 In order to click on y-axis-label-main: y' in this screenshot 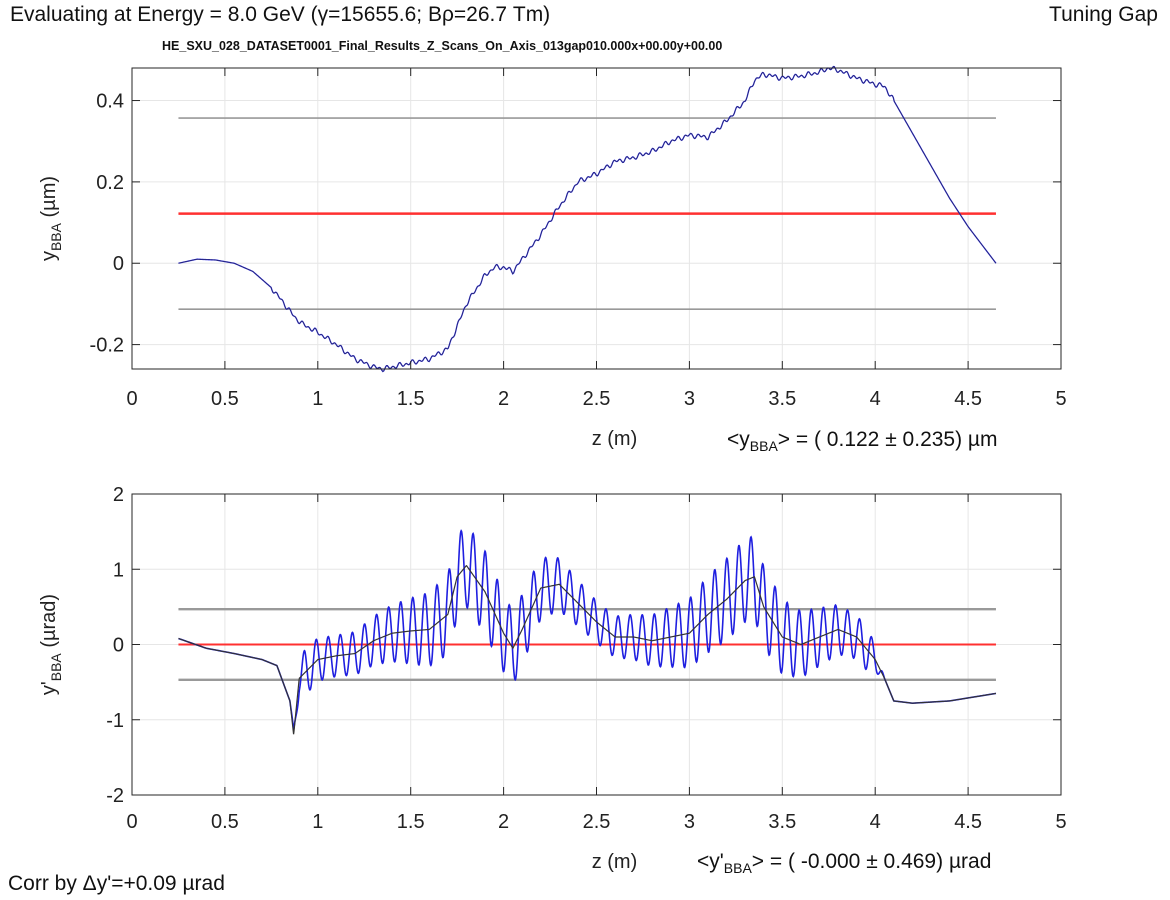, I will do `click(49, 688)`.